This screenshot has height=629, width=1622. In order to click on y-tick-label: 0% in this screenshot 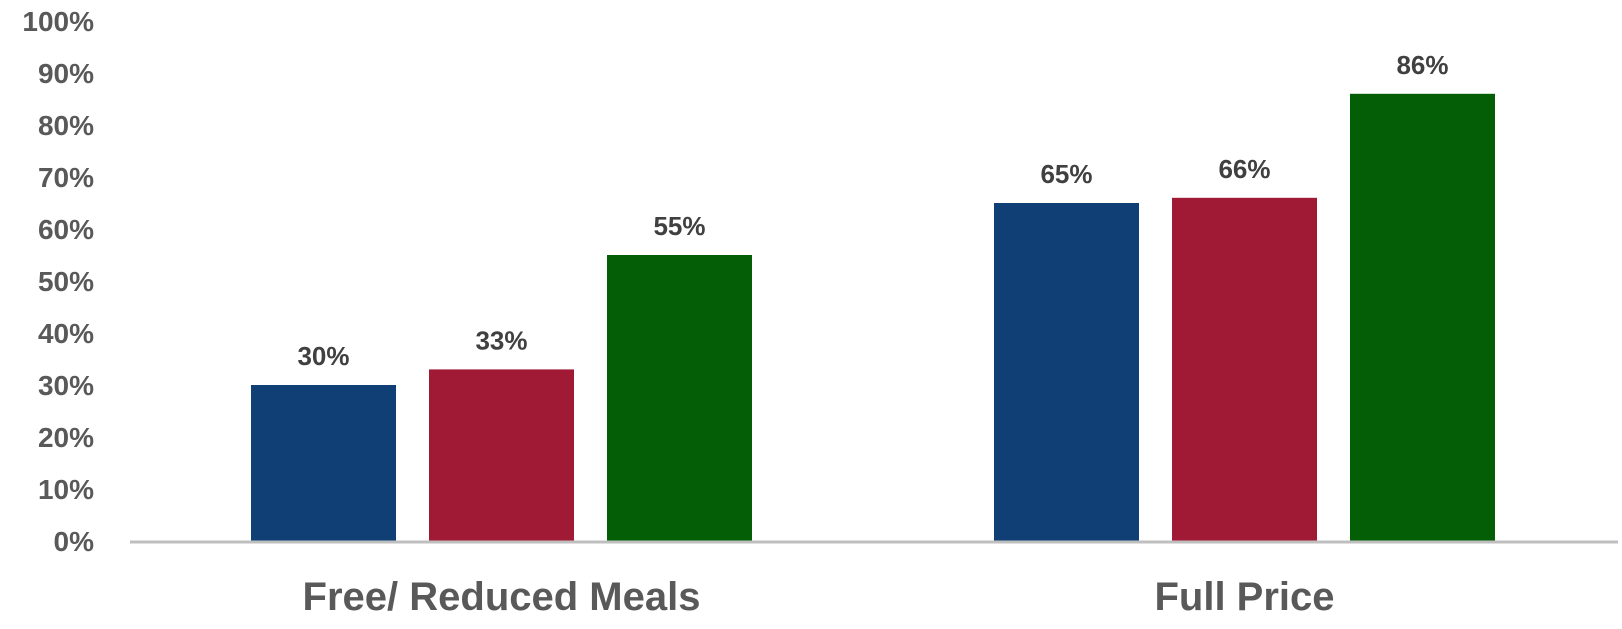, I will do `click(74, 541)`.